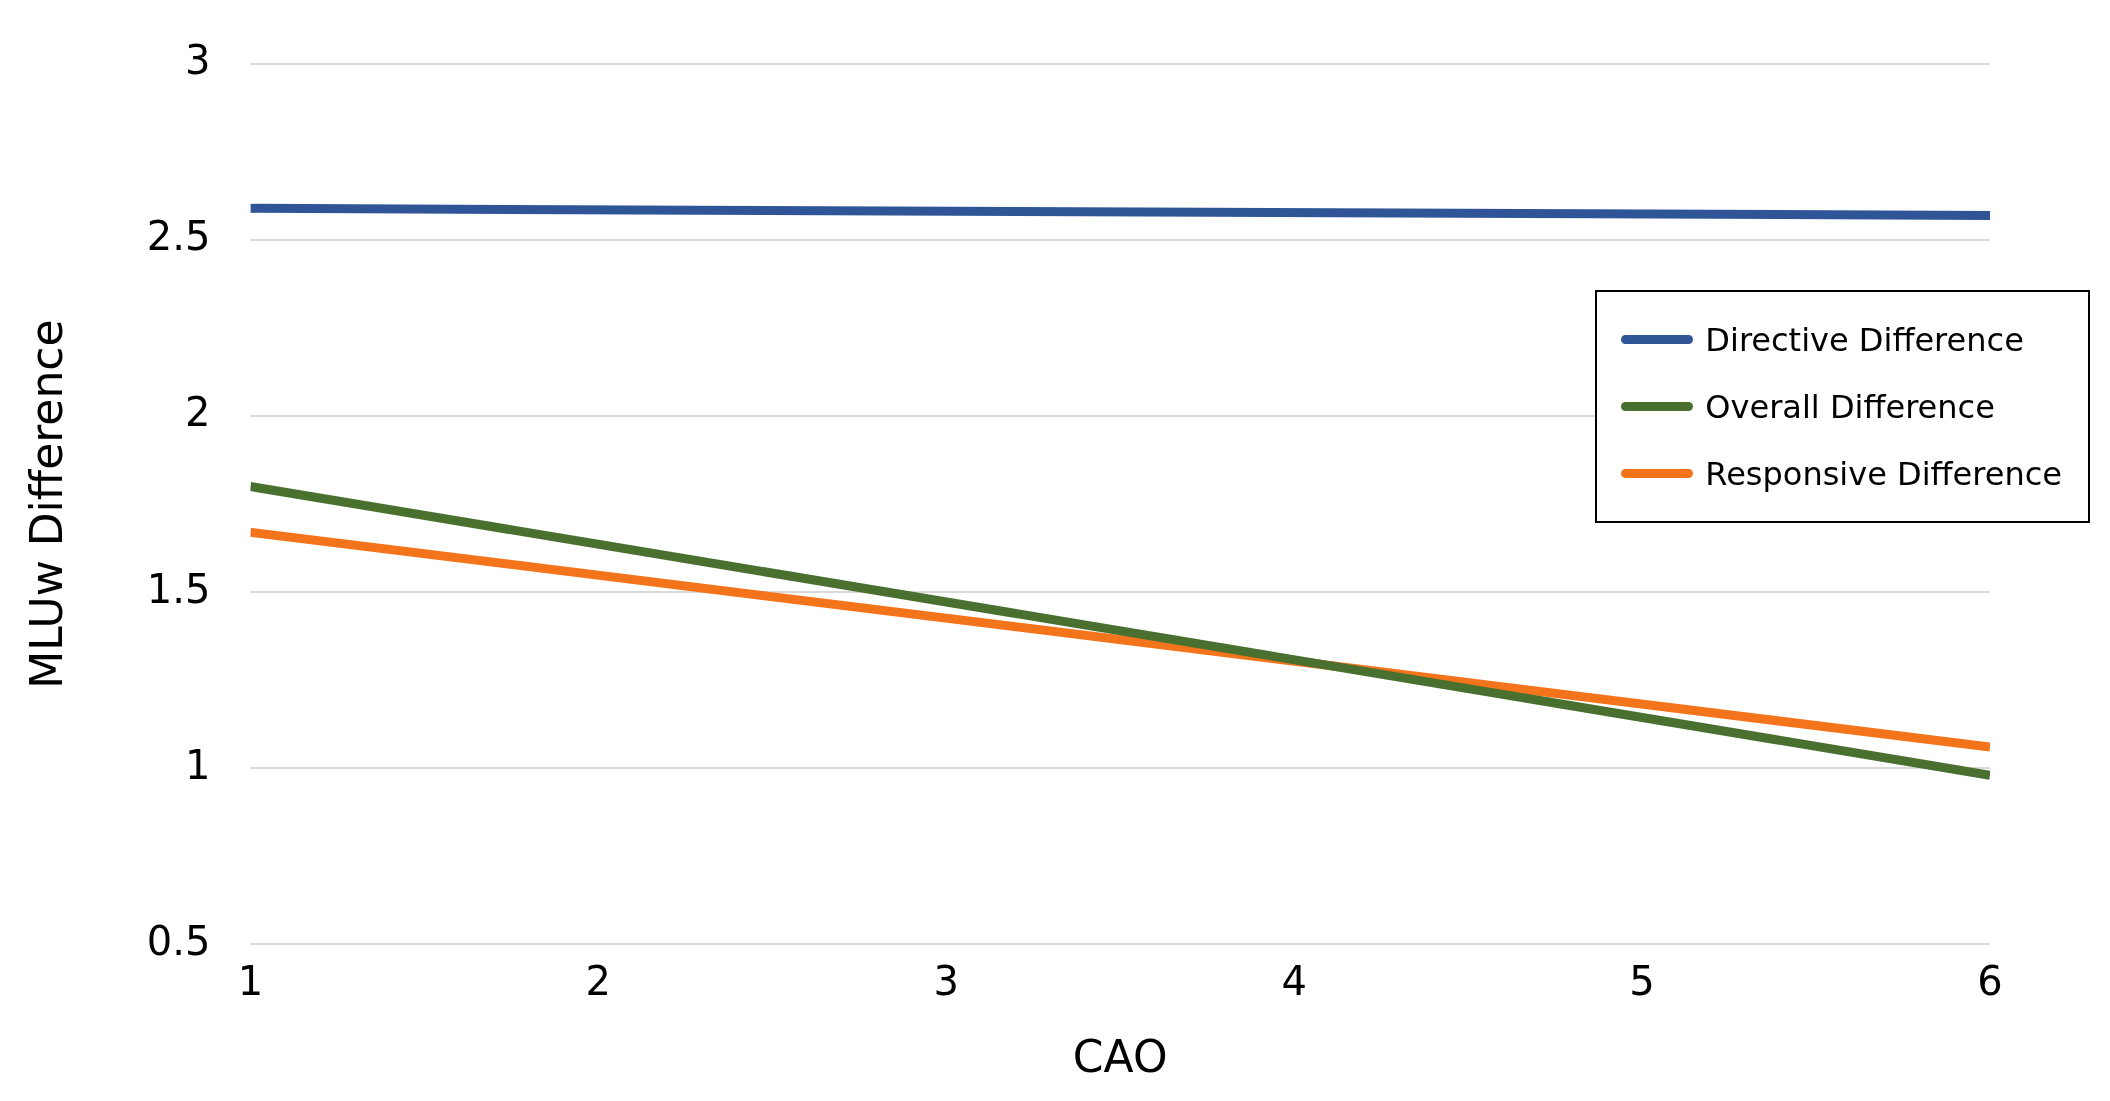  Describe the element at coordinates (1864, 339) in the screenshot. I see `legend-label: Directive Difference` at that location.